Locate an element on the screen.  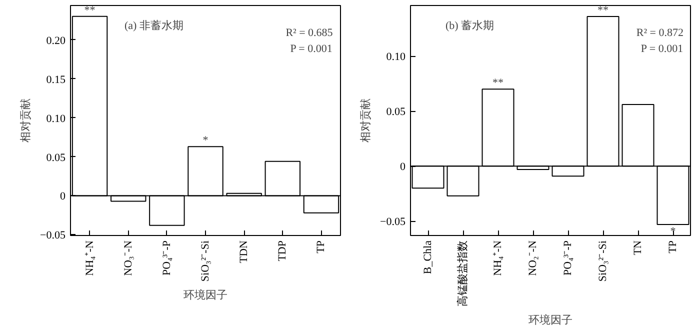
text: (b) 蓄水期 is located at coordinates (470, 25).